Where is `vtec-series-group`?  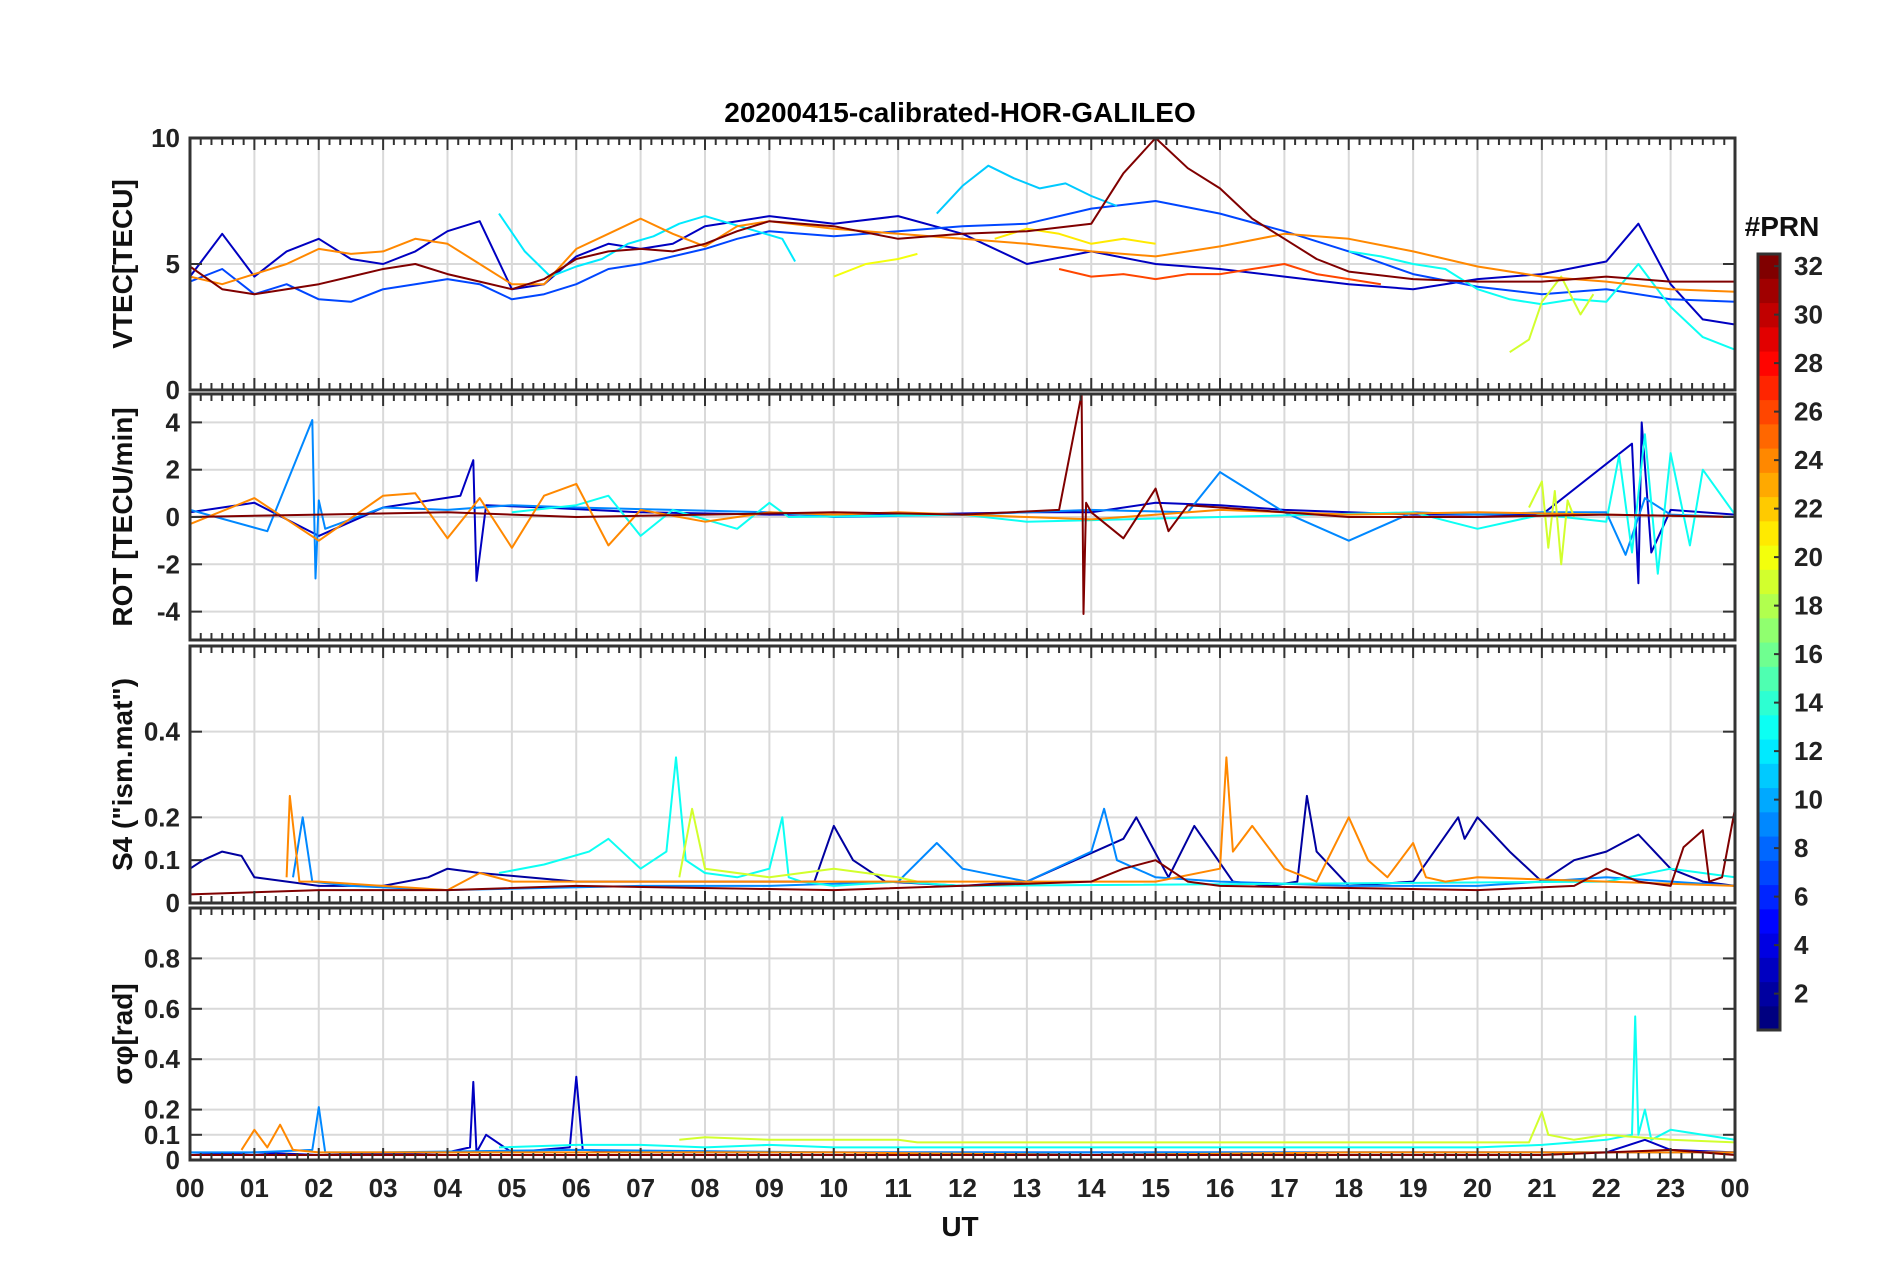 vtec-series-group is located at coordinates (962, 246).